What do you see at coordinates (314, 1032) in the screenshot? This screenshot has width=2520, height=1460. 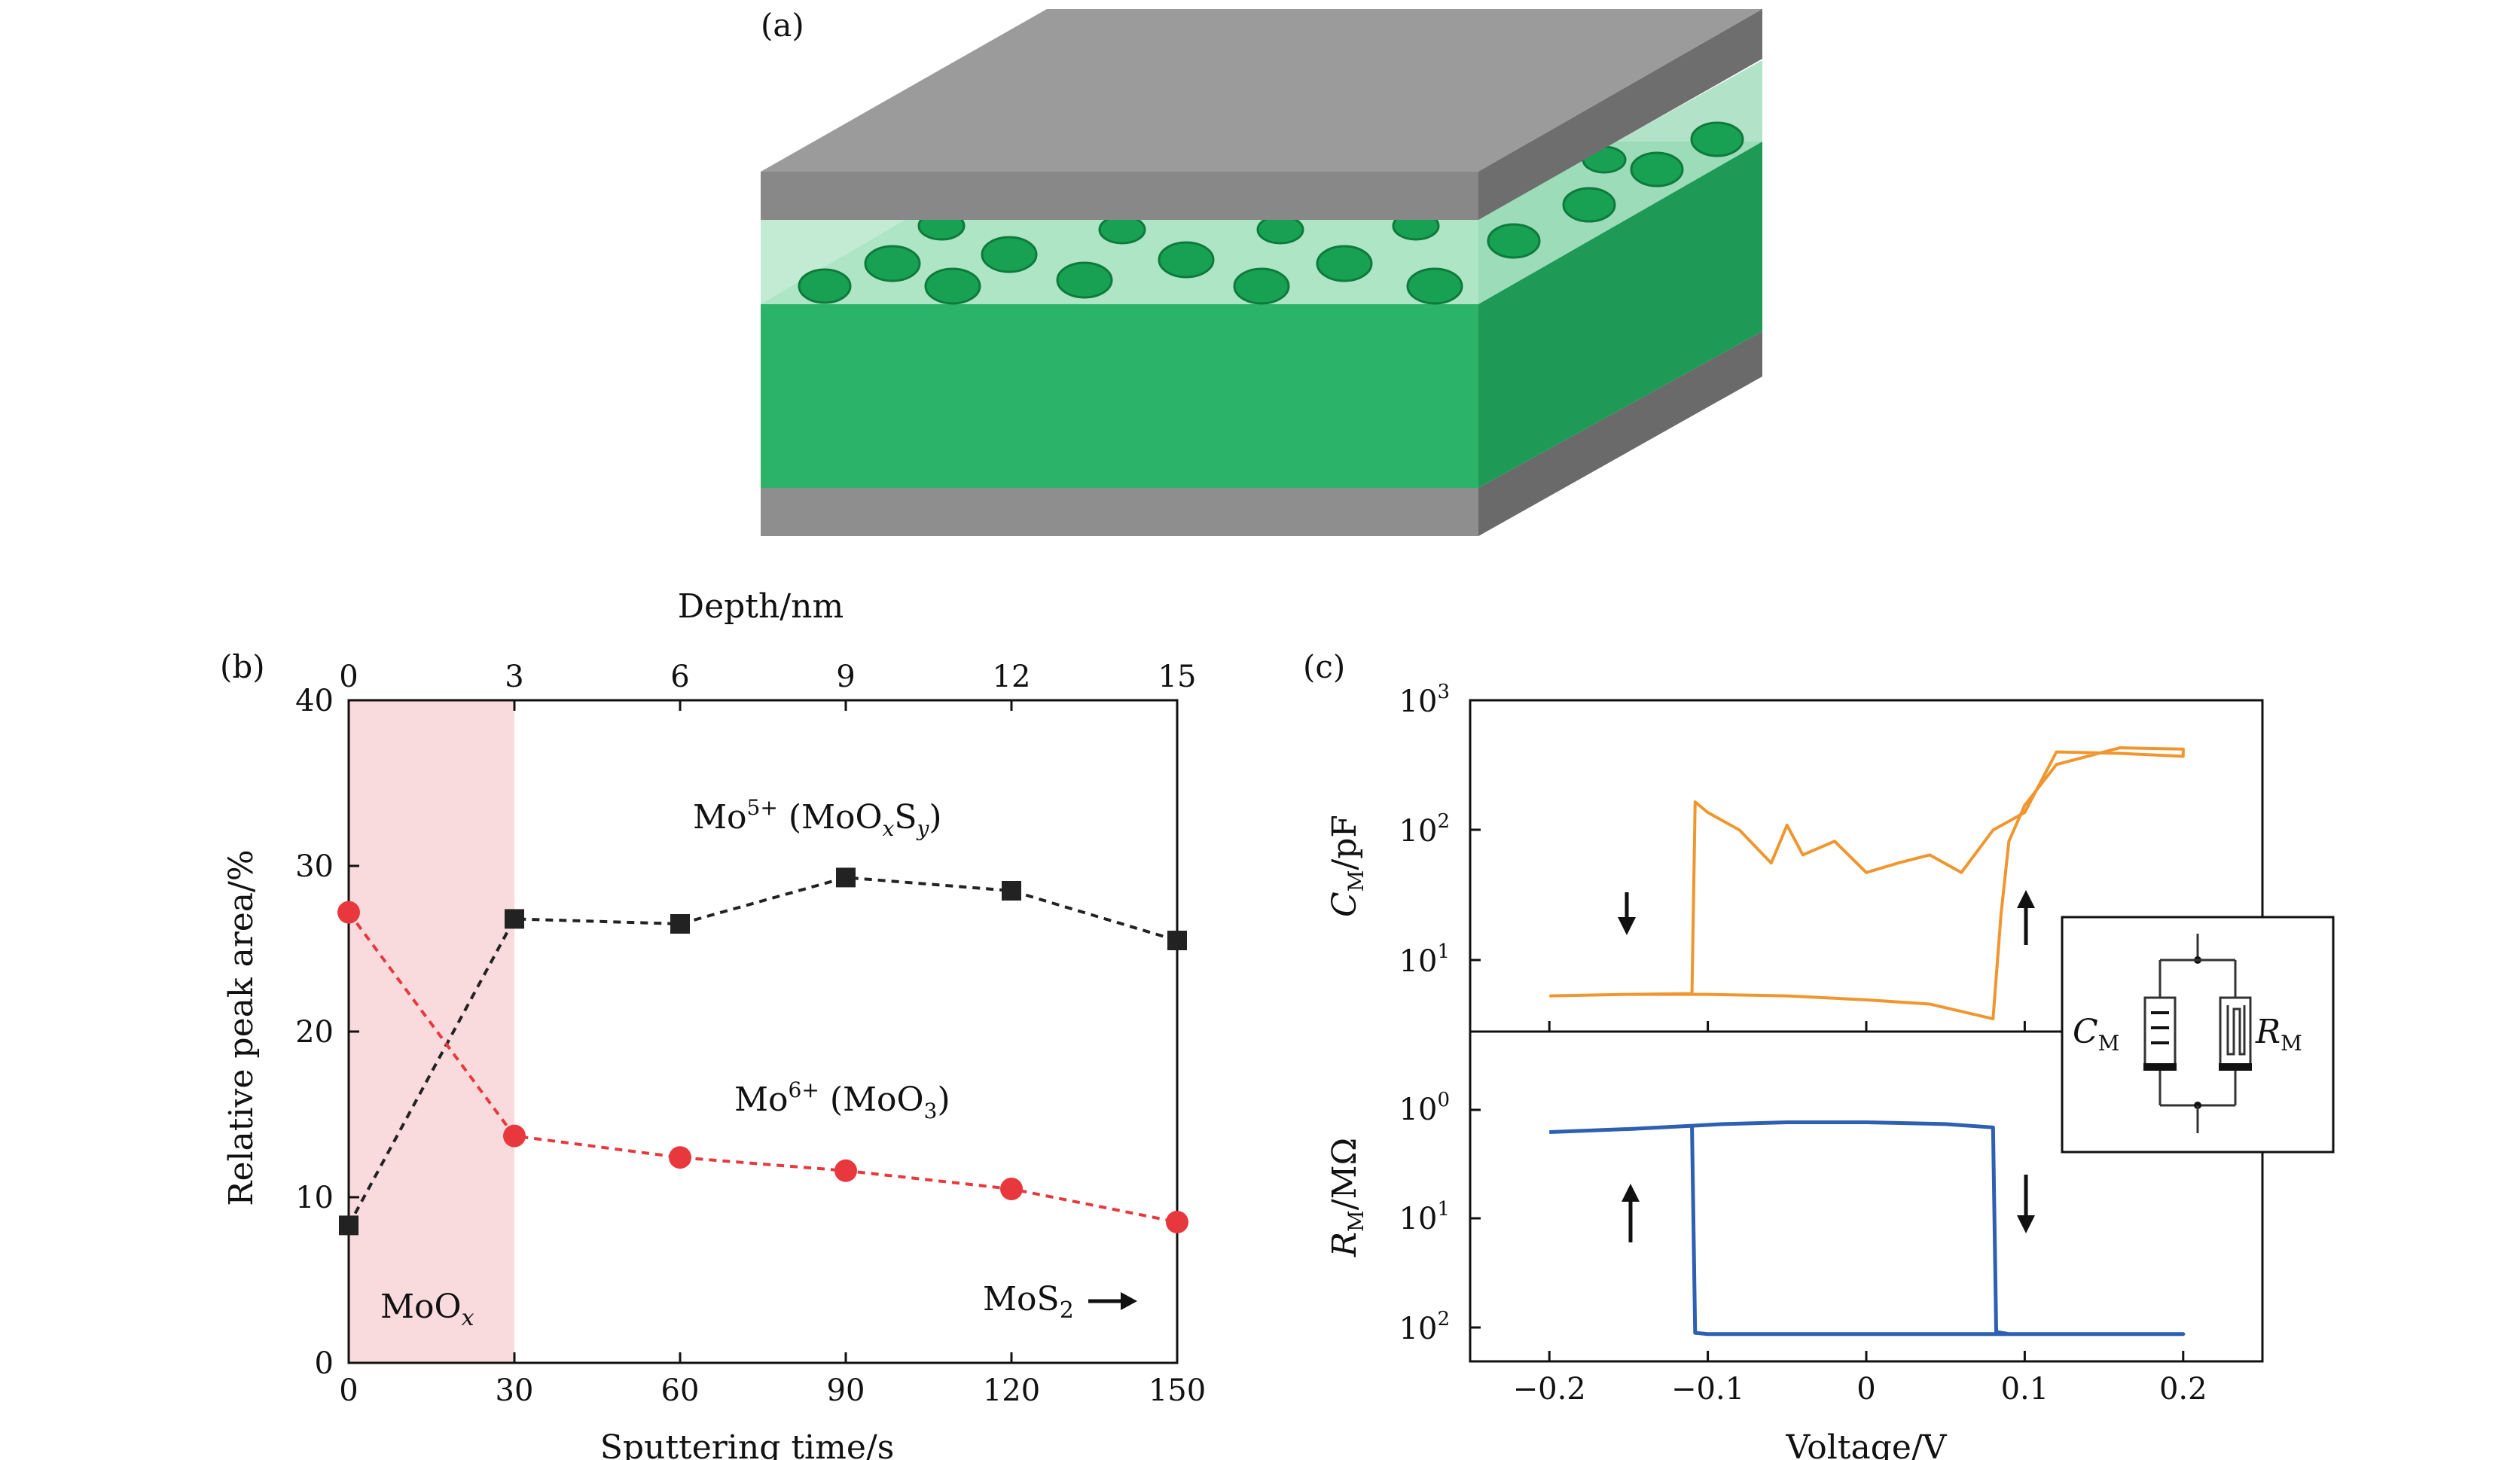 I see `b-y-tick-label: 20` at bounding box center [314, 1032].